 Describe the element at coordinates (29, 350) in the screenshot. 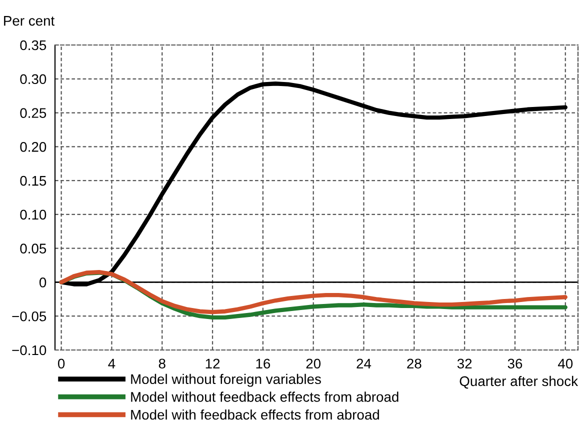

I see `y-tick-label: −0.10` at that location.